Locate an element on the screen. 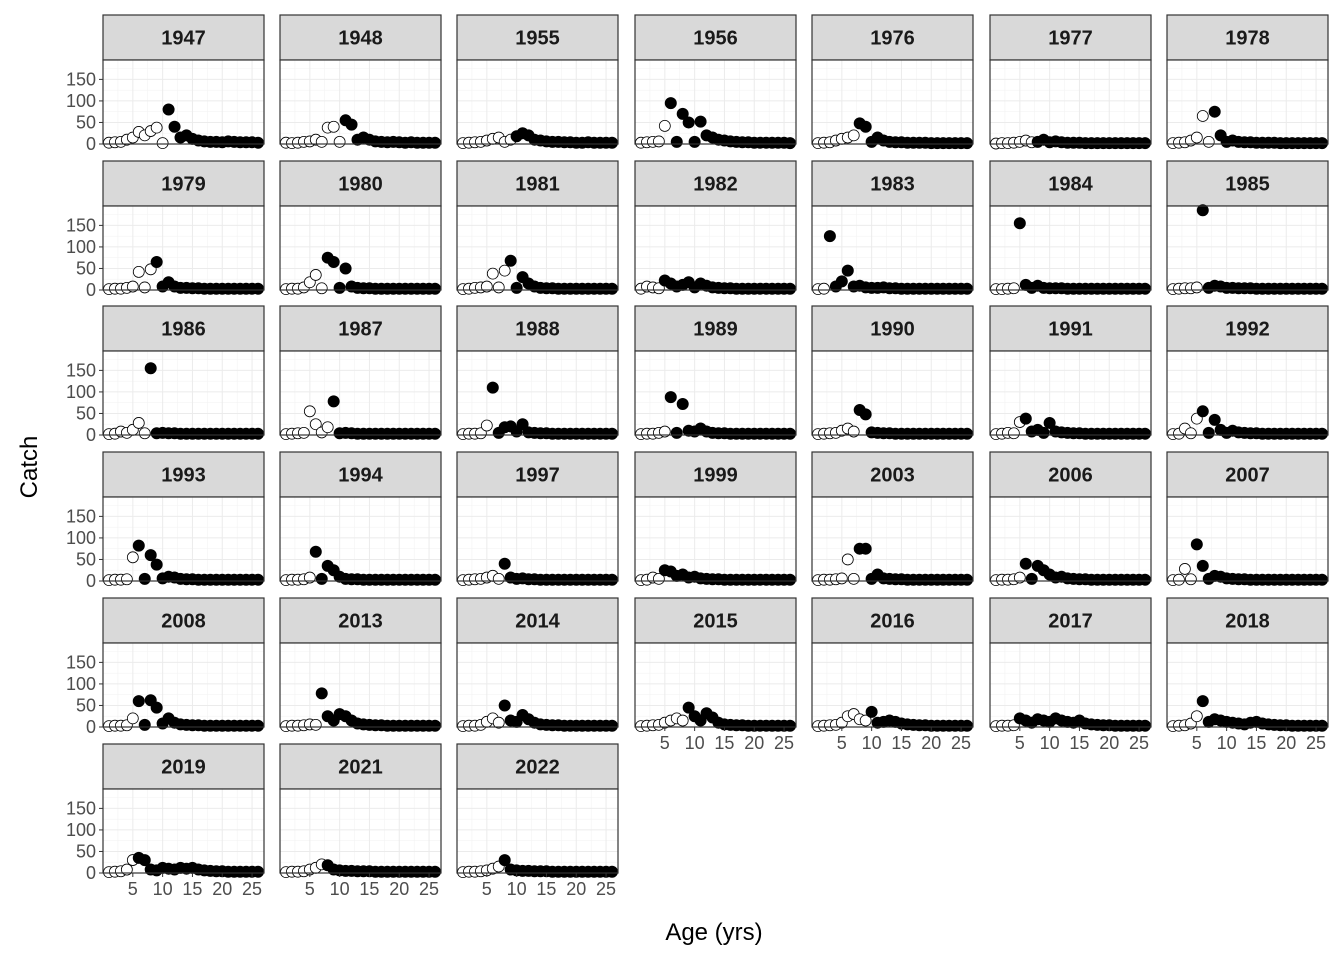 The width and height of the screenshot is (1344, 960). strip-label: 1948 is located at coordinates (360, 39).